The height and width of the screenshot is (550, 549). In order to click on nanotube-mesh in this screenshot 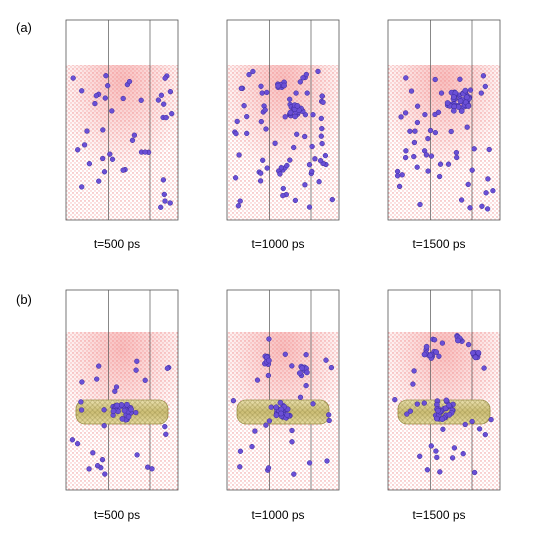, I will do `click(444, 412)`.